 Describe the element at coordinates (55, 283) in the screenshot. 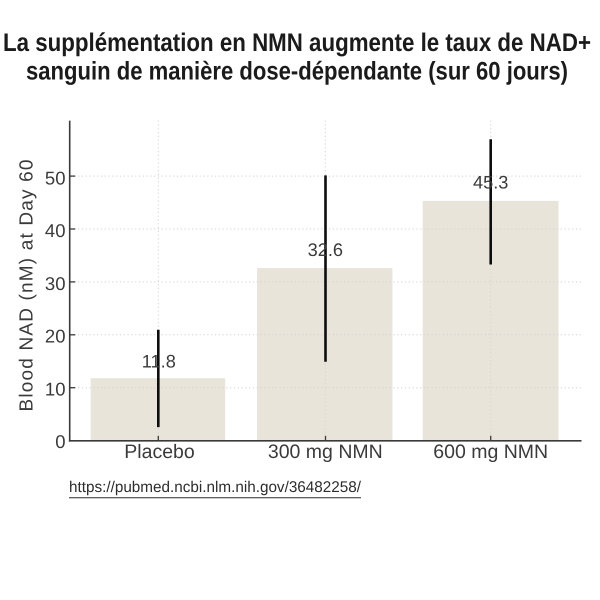

I see `svg-text: 30` at that location.